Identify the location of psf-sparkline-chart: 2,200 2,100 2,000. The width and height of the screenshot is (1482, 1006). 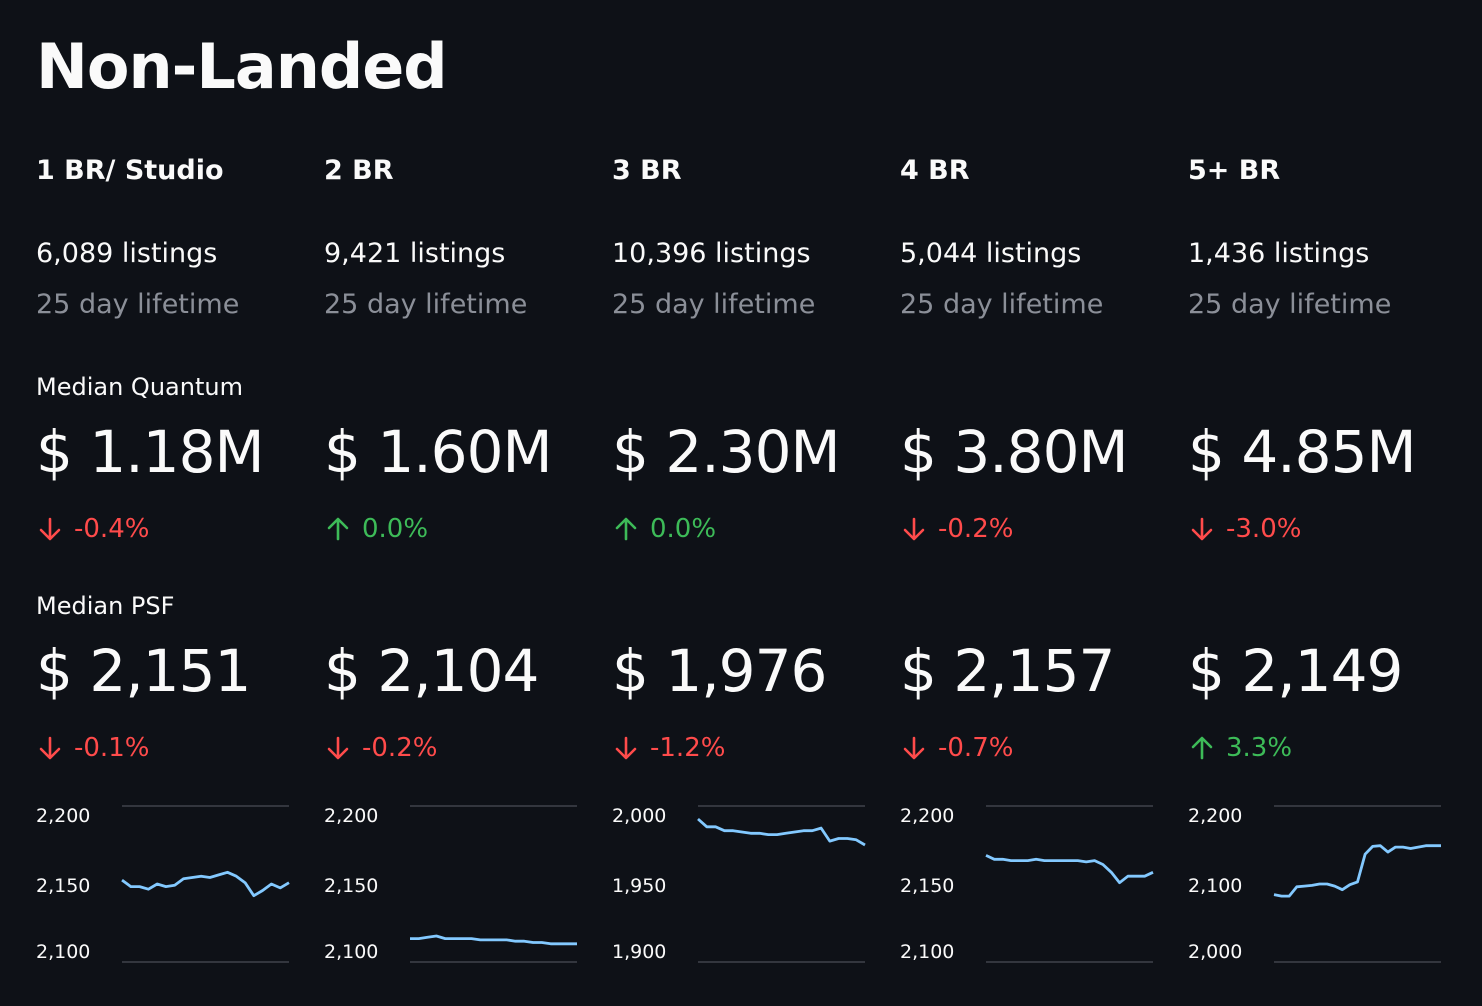
(1314, 884).